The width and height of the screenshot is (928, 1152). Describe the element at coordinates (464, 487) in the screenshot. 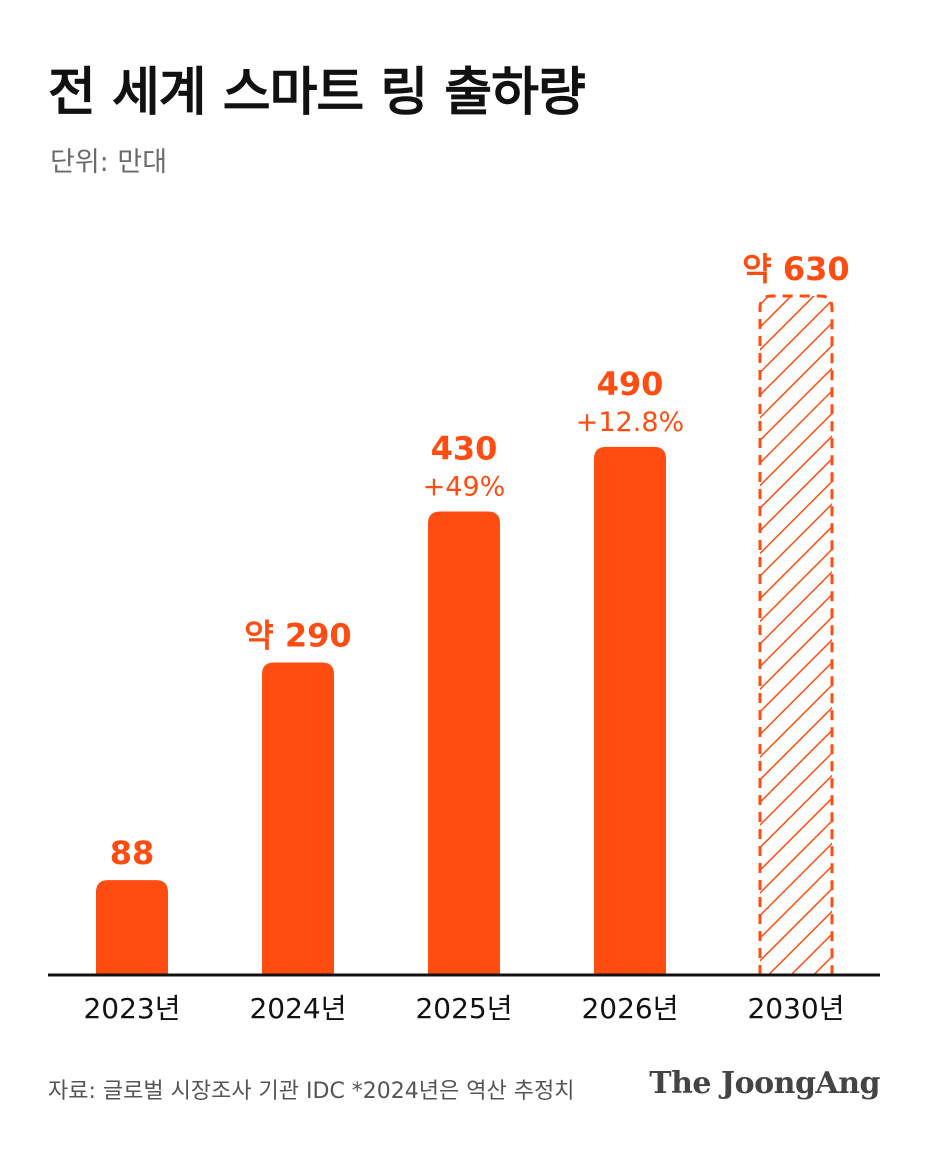

I see `growth-label-2: +49%` at that location.